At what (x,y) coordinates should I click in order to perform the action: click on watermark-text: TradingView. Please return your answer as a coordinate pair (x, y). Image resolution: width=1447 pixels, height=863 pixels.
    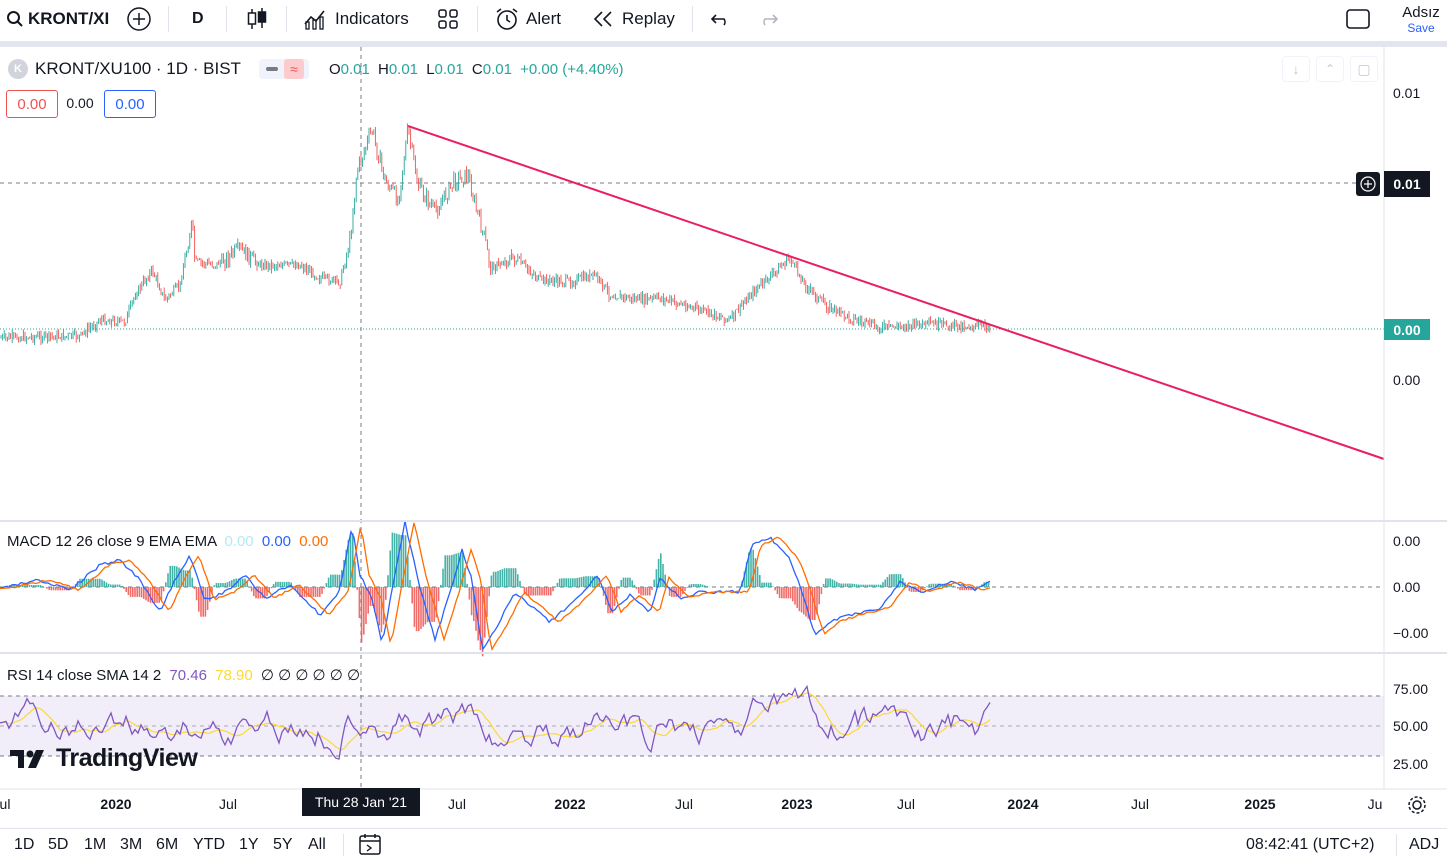
    Looking at the image, I should click on (126, 758).